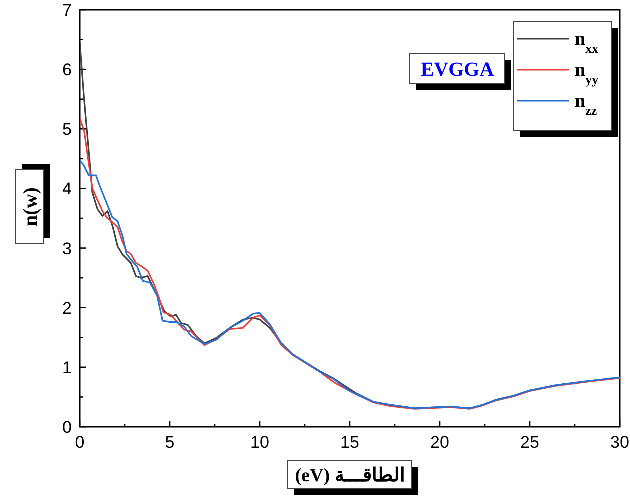 Image resolution: width=630 pixels, height=499 pixels. What do you see at coordinates (67, 308) in the screenshot?
I see `y-tick-label: 2` at bounding box center [67, 308].